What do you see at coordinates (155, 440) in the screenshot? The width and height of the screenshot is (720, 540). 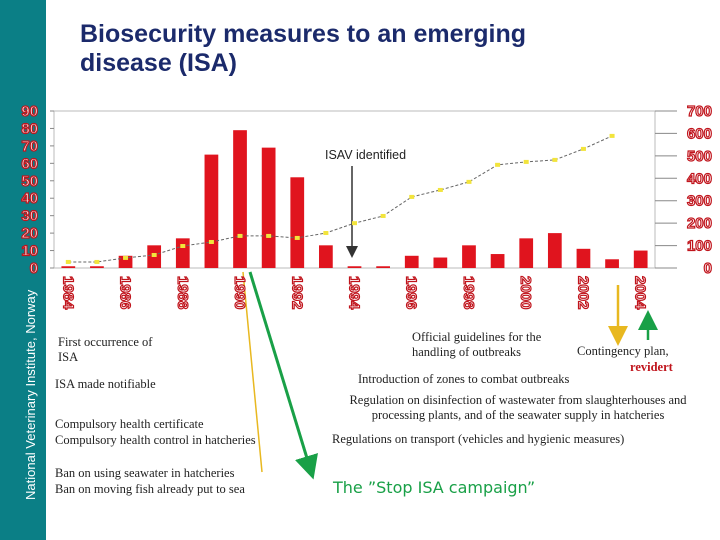 I see `annotation: Compulsory health control in hatcheries` at bounding box center [155, 440].